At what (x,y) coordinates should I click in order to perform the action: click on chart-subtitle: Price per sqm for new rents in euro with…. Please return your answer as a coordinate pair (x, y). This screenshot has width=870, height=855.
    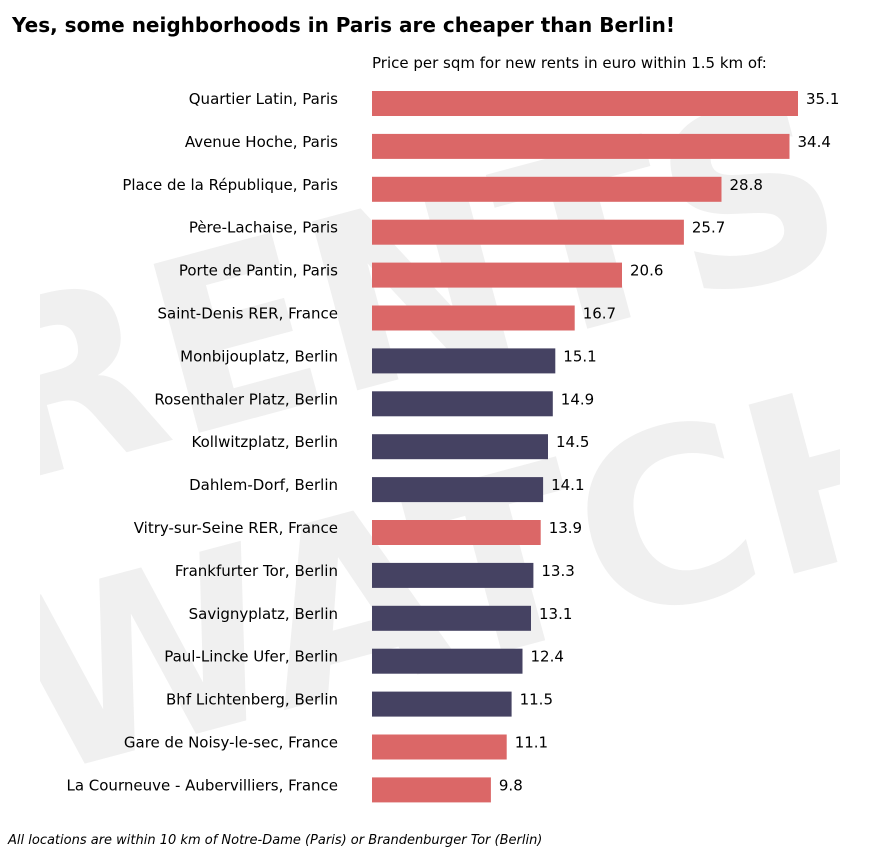
    Looking at the image, I should click on (569, 63).